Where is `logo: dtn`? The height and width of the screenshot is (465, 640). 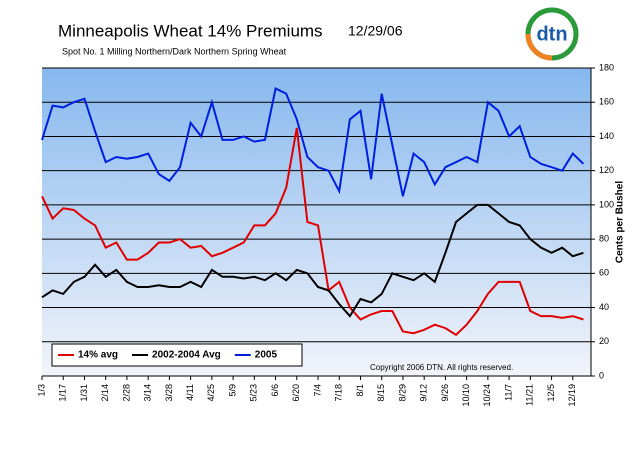
logo: dtn is located at coordinates (552, 34).